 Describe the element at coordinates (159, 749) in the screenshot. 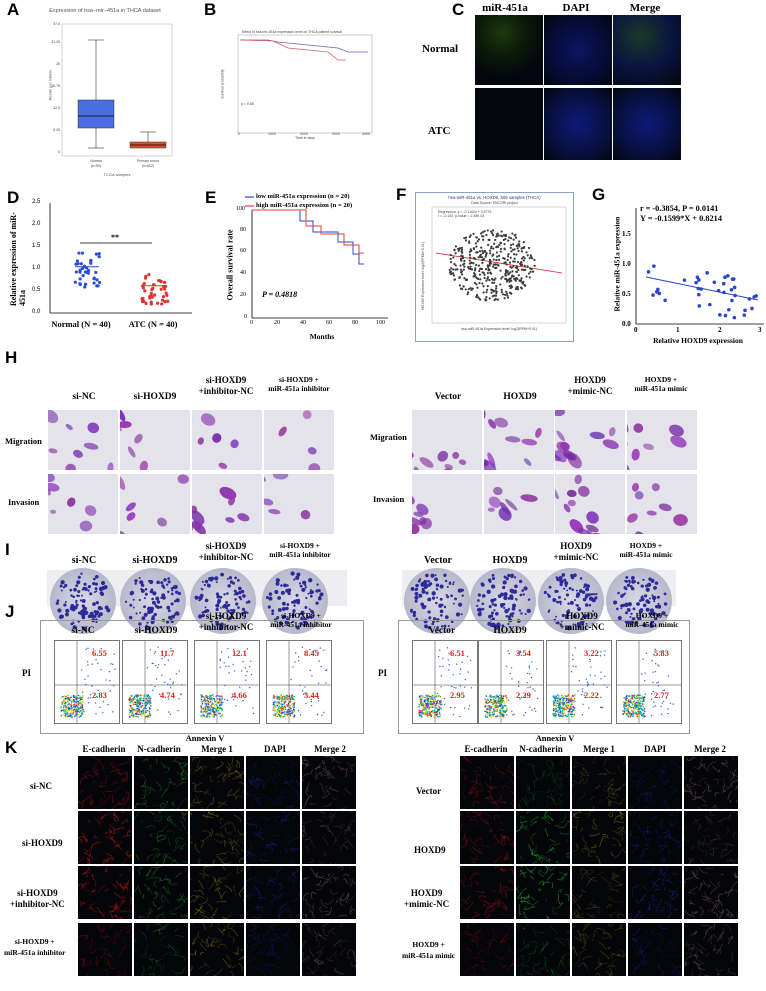

I see `k-left-col-ncad: N-cadherin` at that location.